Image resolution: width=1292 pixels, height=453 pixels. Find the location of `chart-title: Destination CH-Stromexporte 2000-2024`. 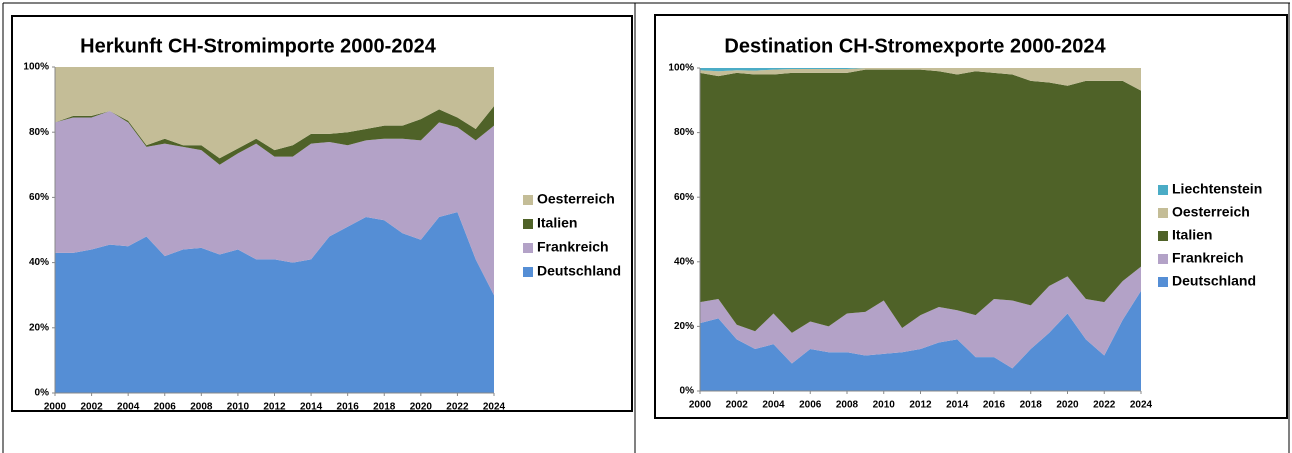

chart-title: Destination CH-Stromexporte 2000-2024 is located at coordinates (915, 46).